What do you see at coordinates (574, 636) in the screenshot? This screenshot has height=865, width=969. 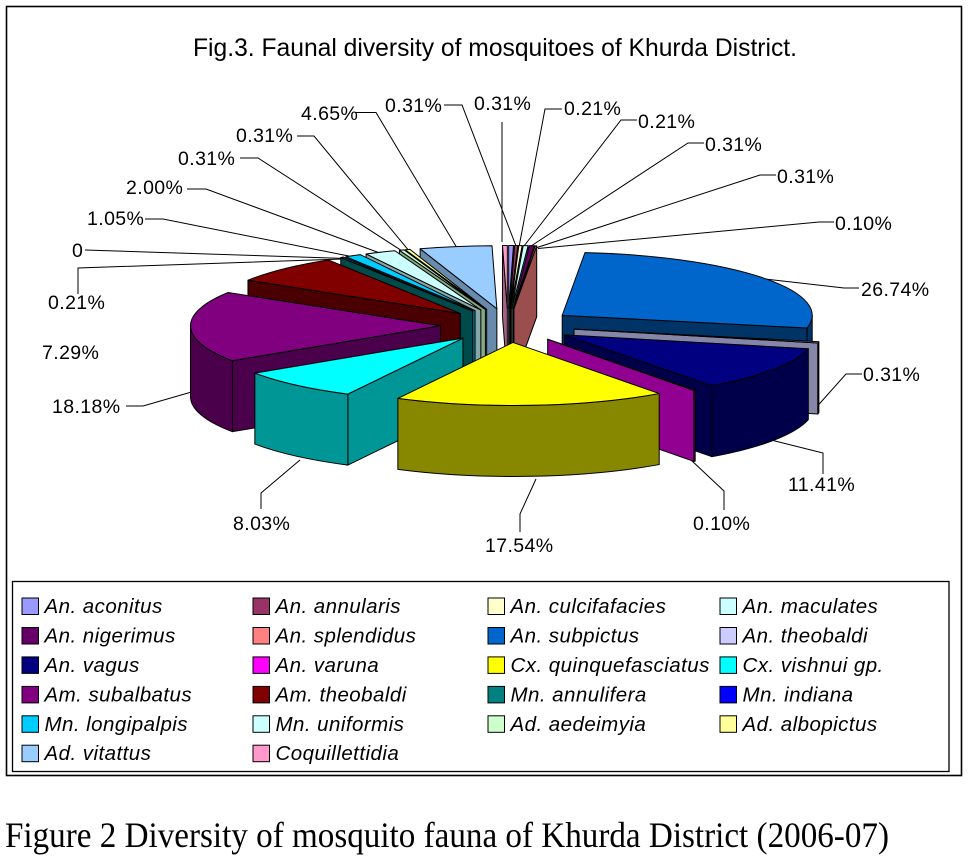 I see `svg-text: An. subpictus` at bounding box center [574, 636].